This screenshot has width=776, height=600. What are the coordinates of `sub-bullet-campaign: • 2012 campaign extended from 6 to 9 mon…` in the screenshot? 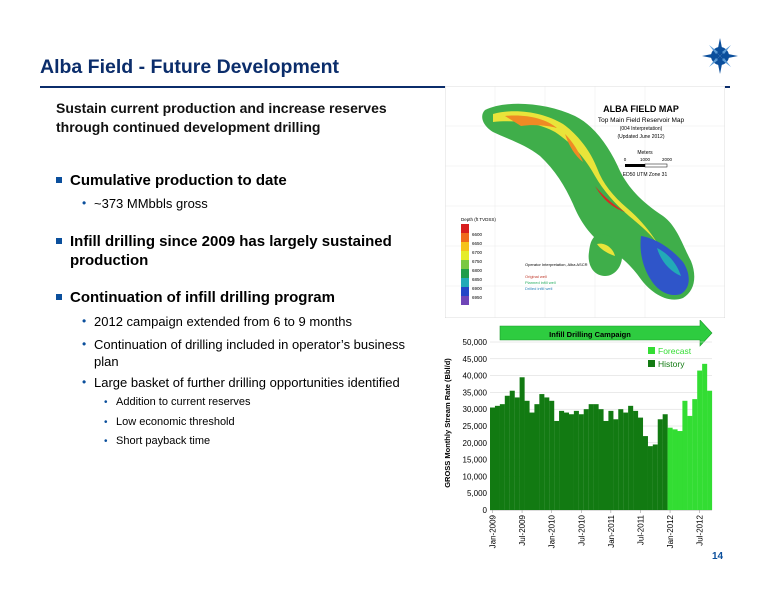 It's located at (252, 321).